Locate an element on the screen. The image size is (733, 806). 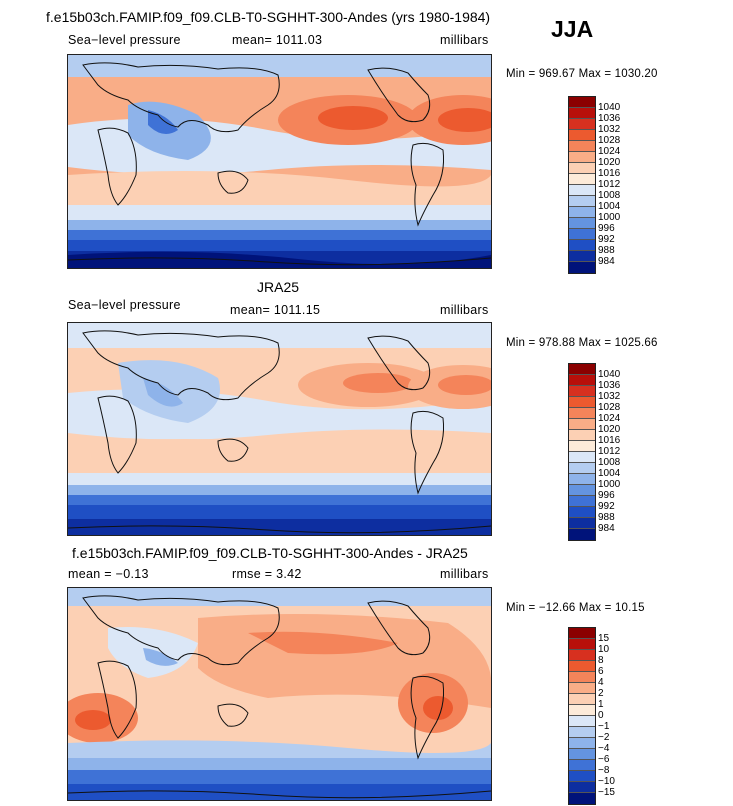
panel-1-colorbar-label-12: 992 is located at coordinates (606, 239).